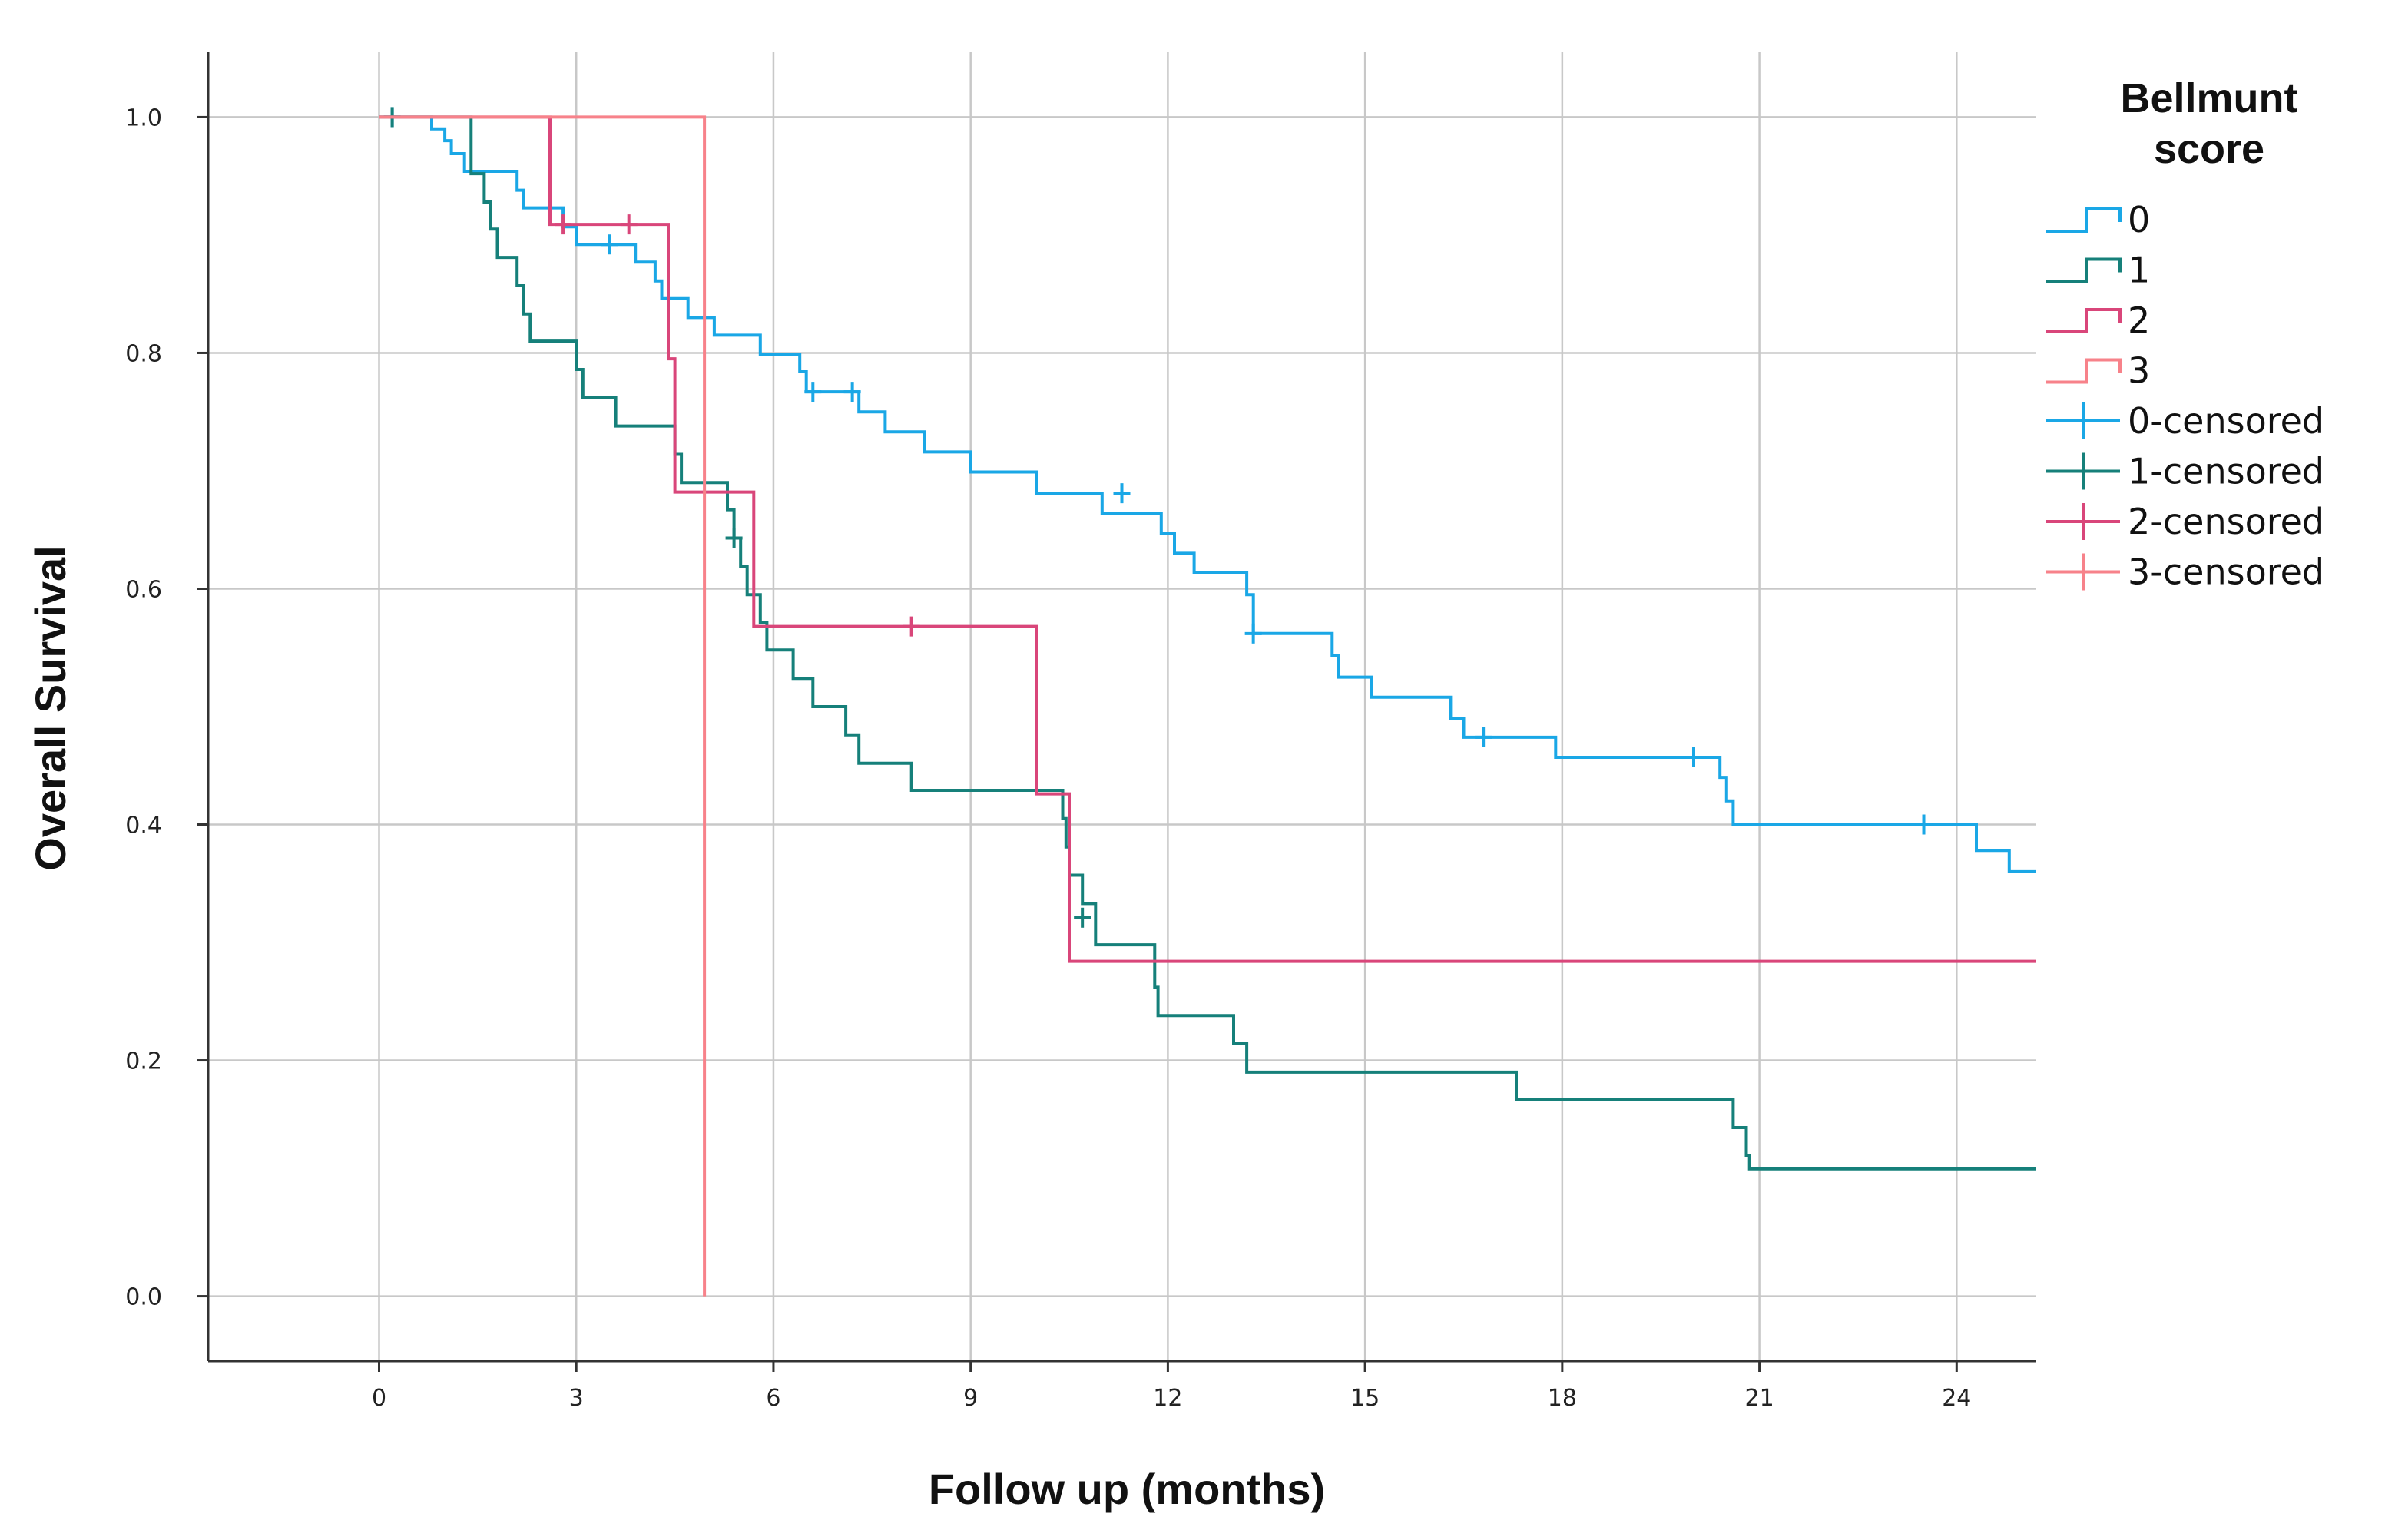 This screenshot has height=1540, width=2385. I want to click on y-tick-label: 0.8, so click(143, 353).